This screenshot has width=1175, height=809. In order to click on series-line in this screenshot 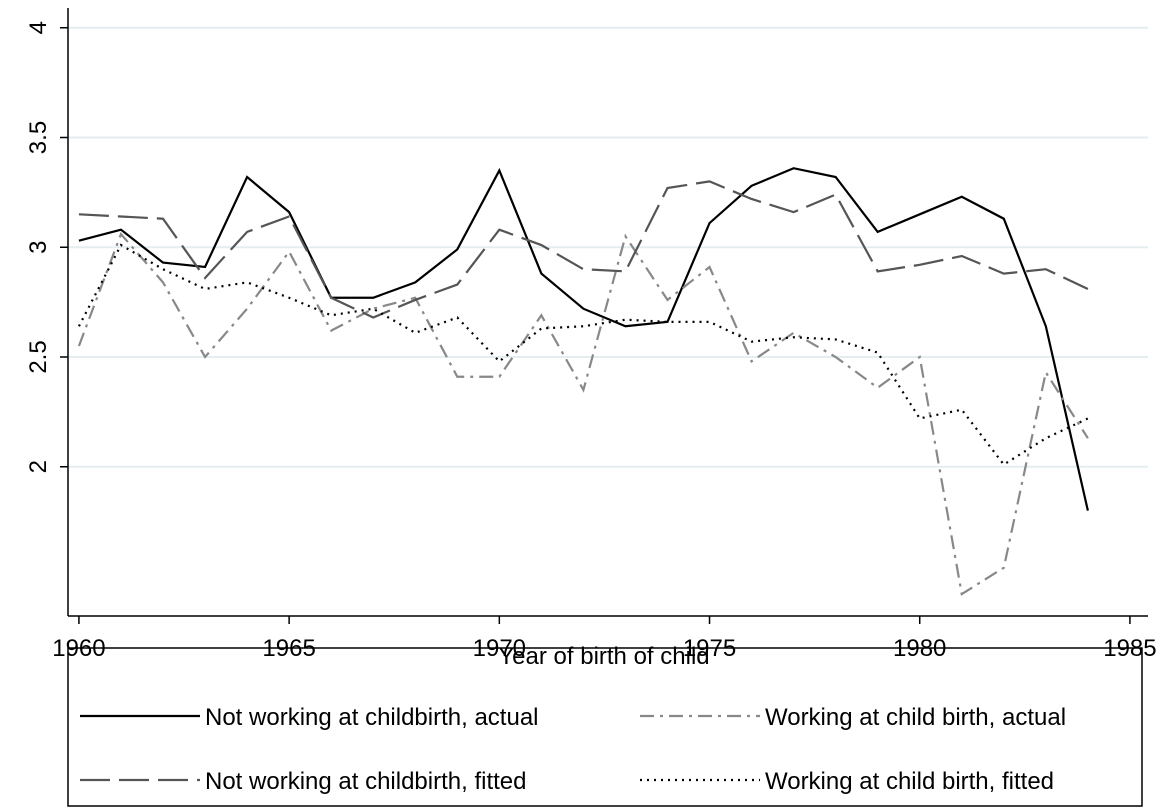, I will do `click(583, 249)`.